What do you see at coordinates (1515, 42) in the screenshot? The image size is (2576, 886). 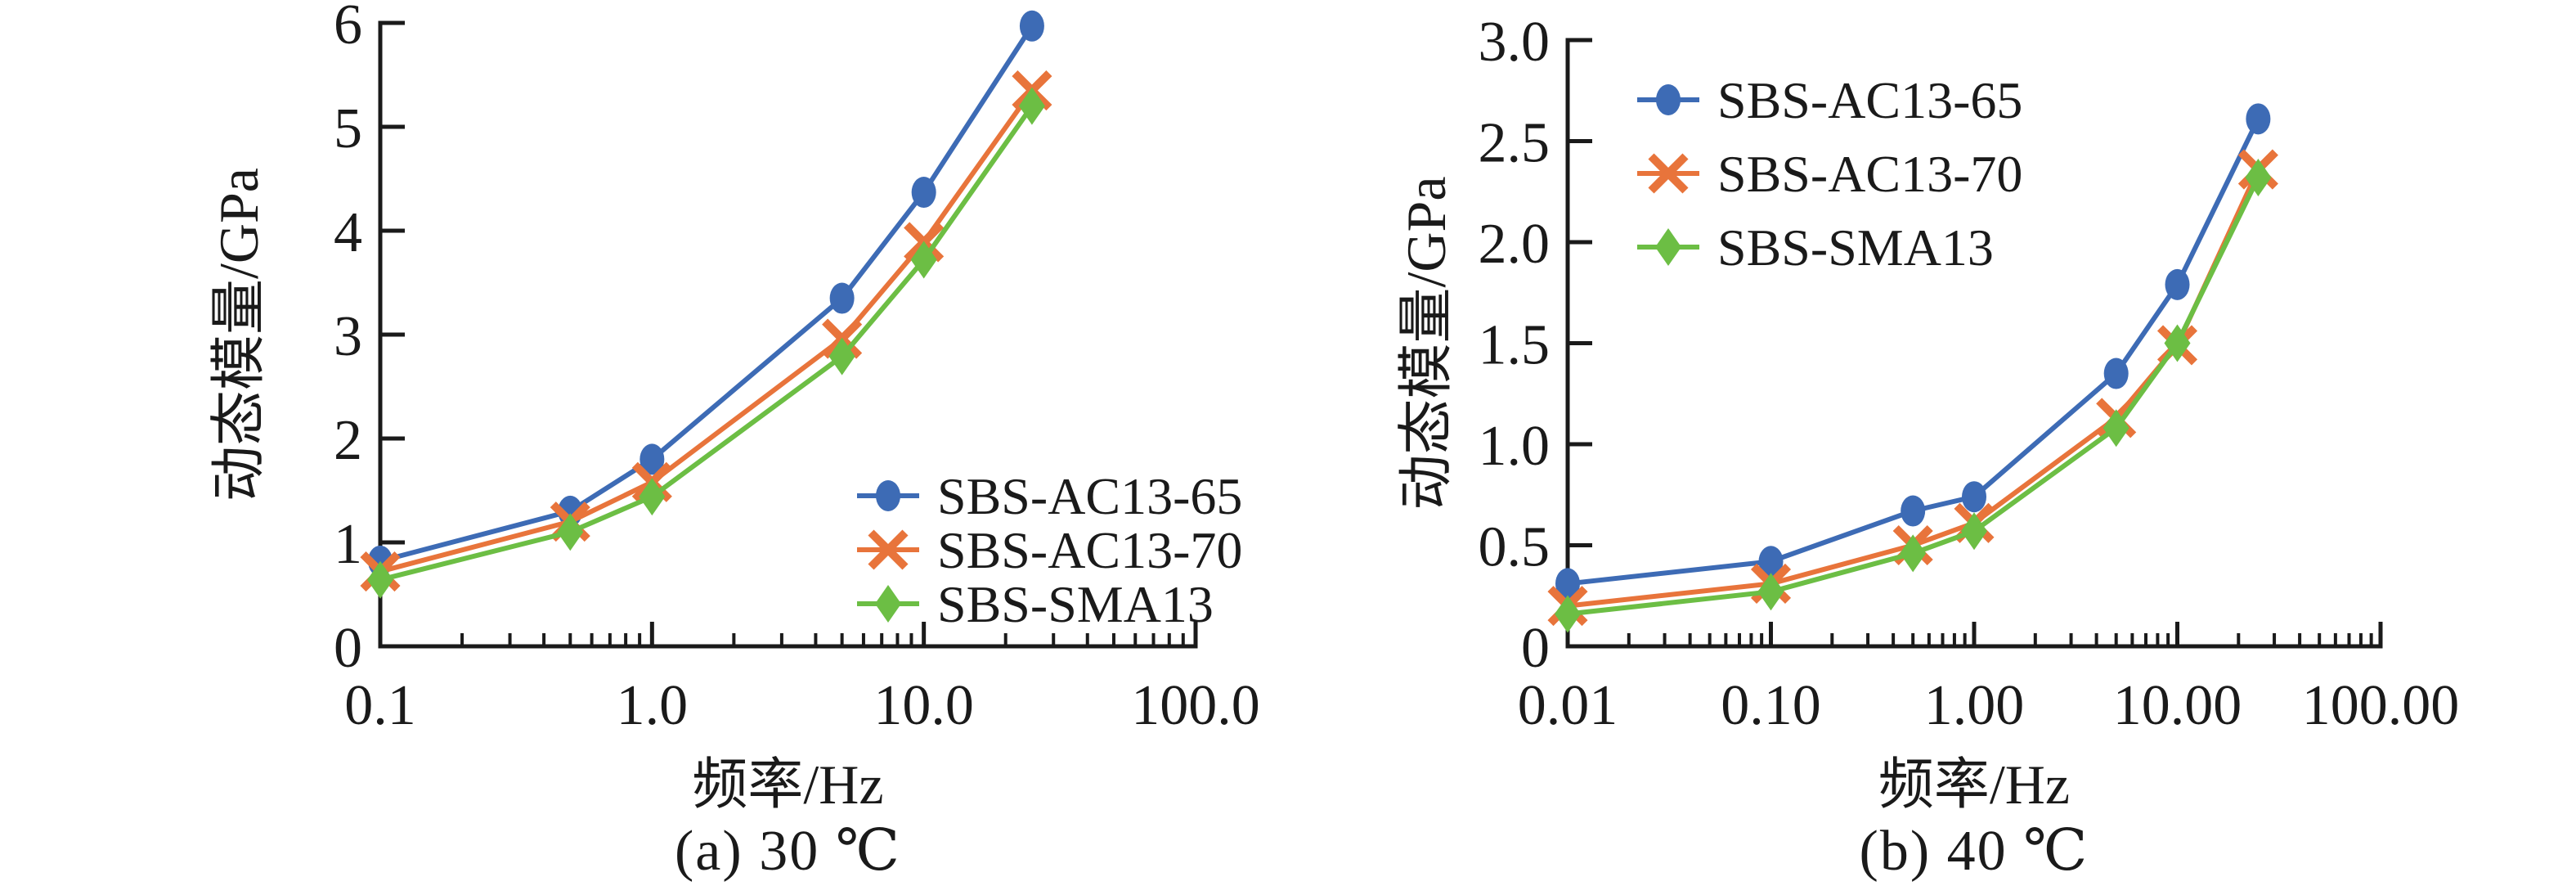 I see `y-tick-label: 3.0` at bounding box center [1515, 42].